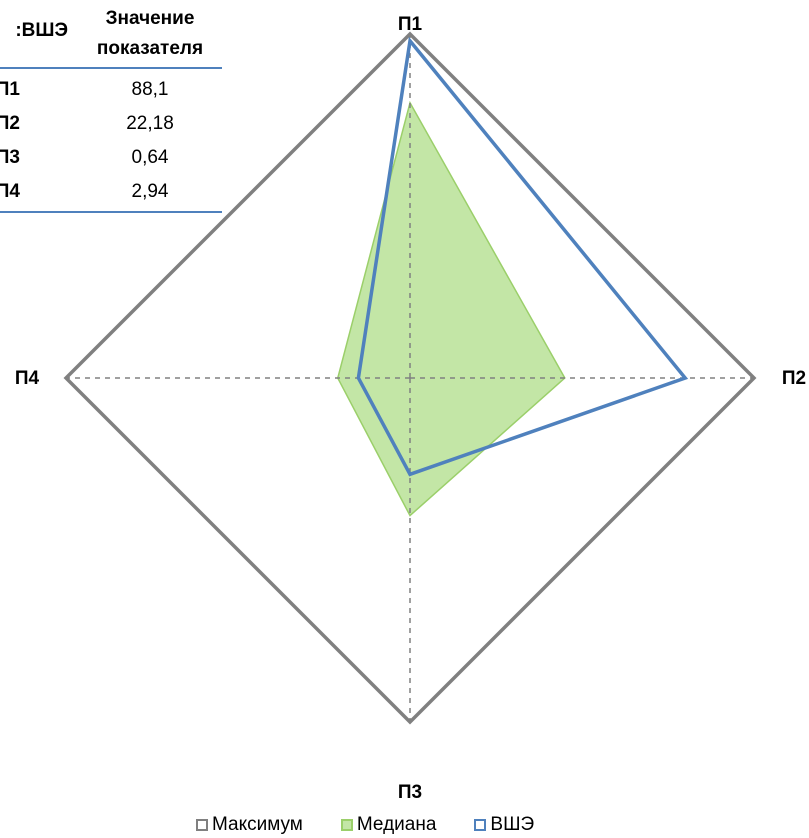  I want to click on axis-label-4: П4, so click(27, 378).